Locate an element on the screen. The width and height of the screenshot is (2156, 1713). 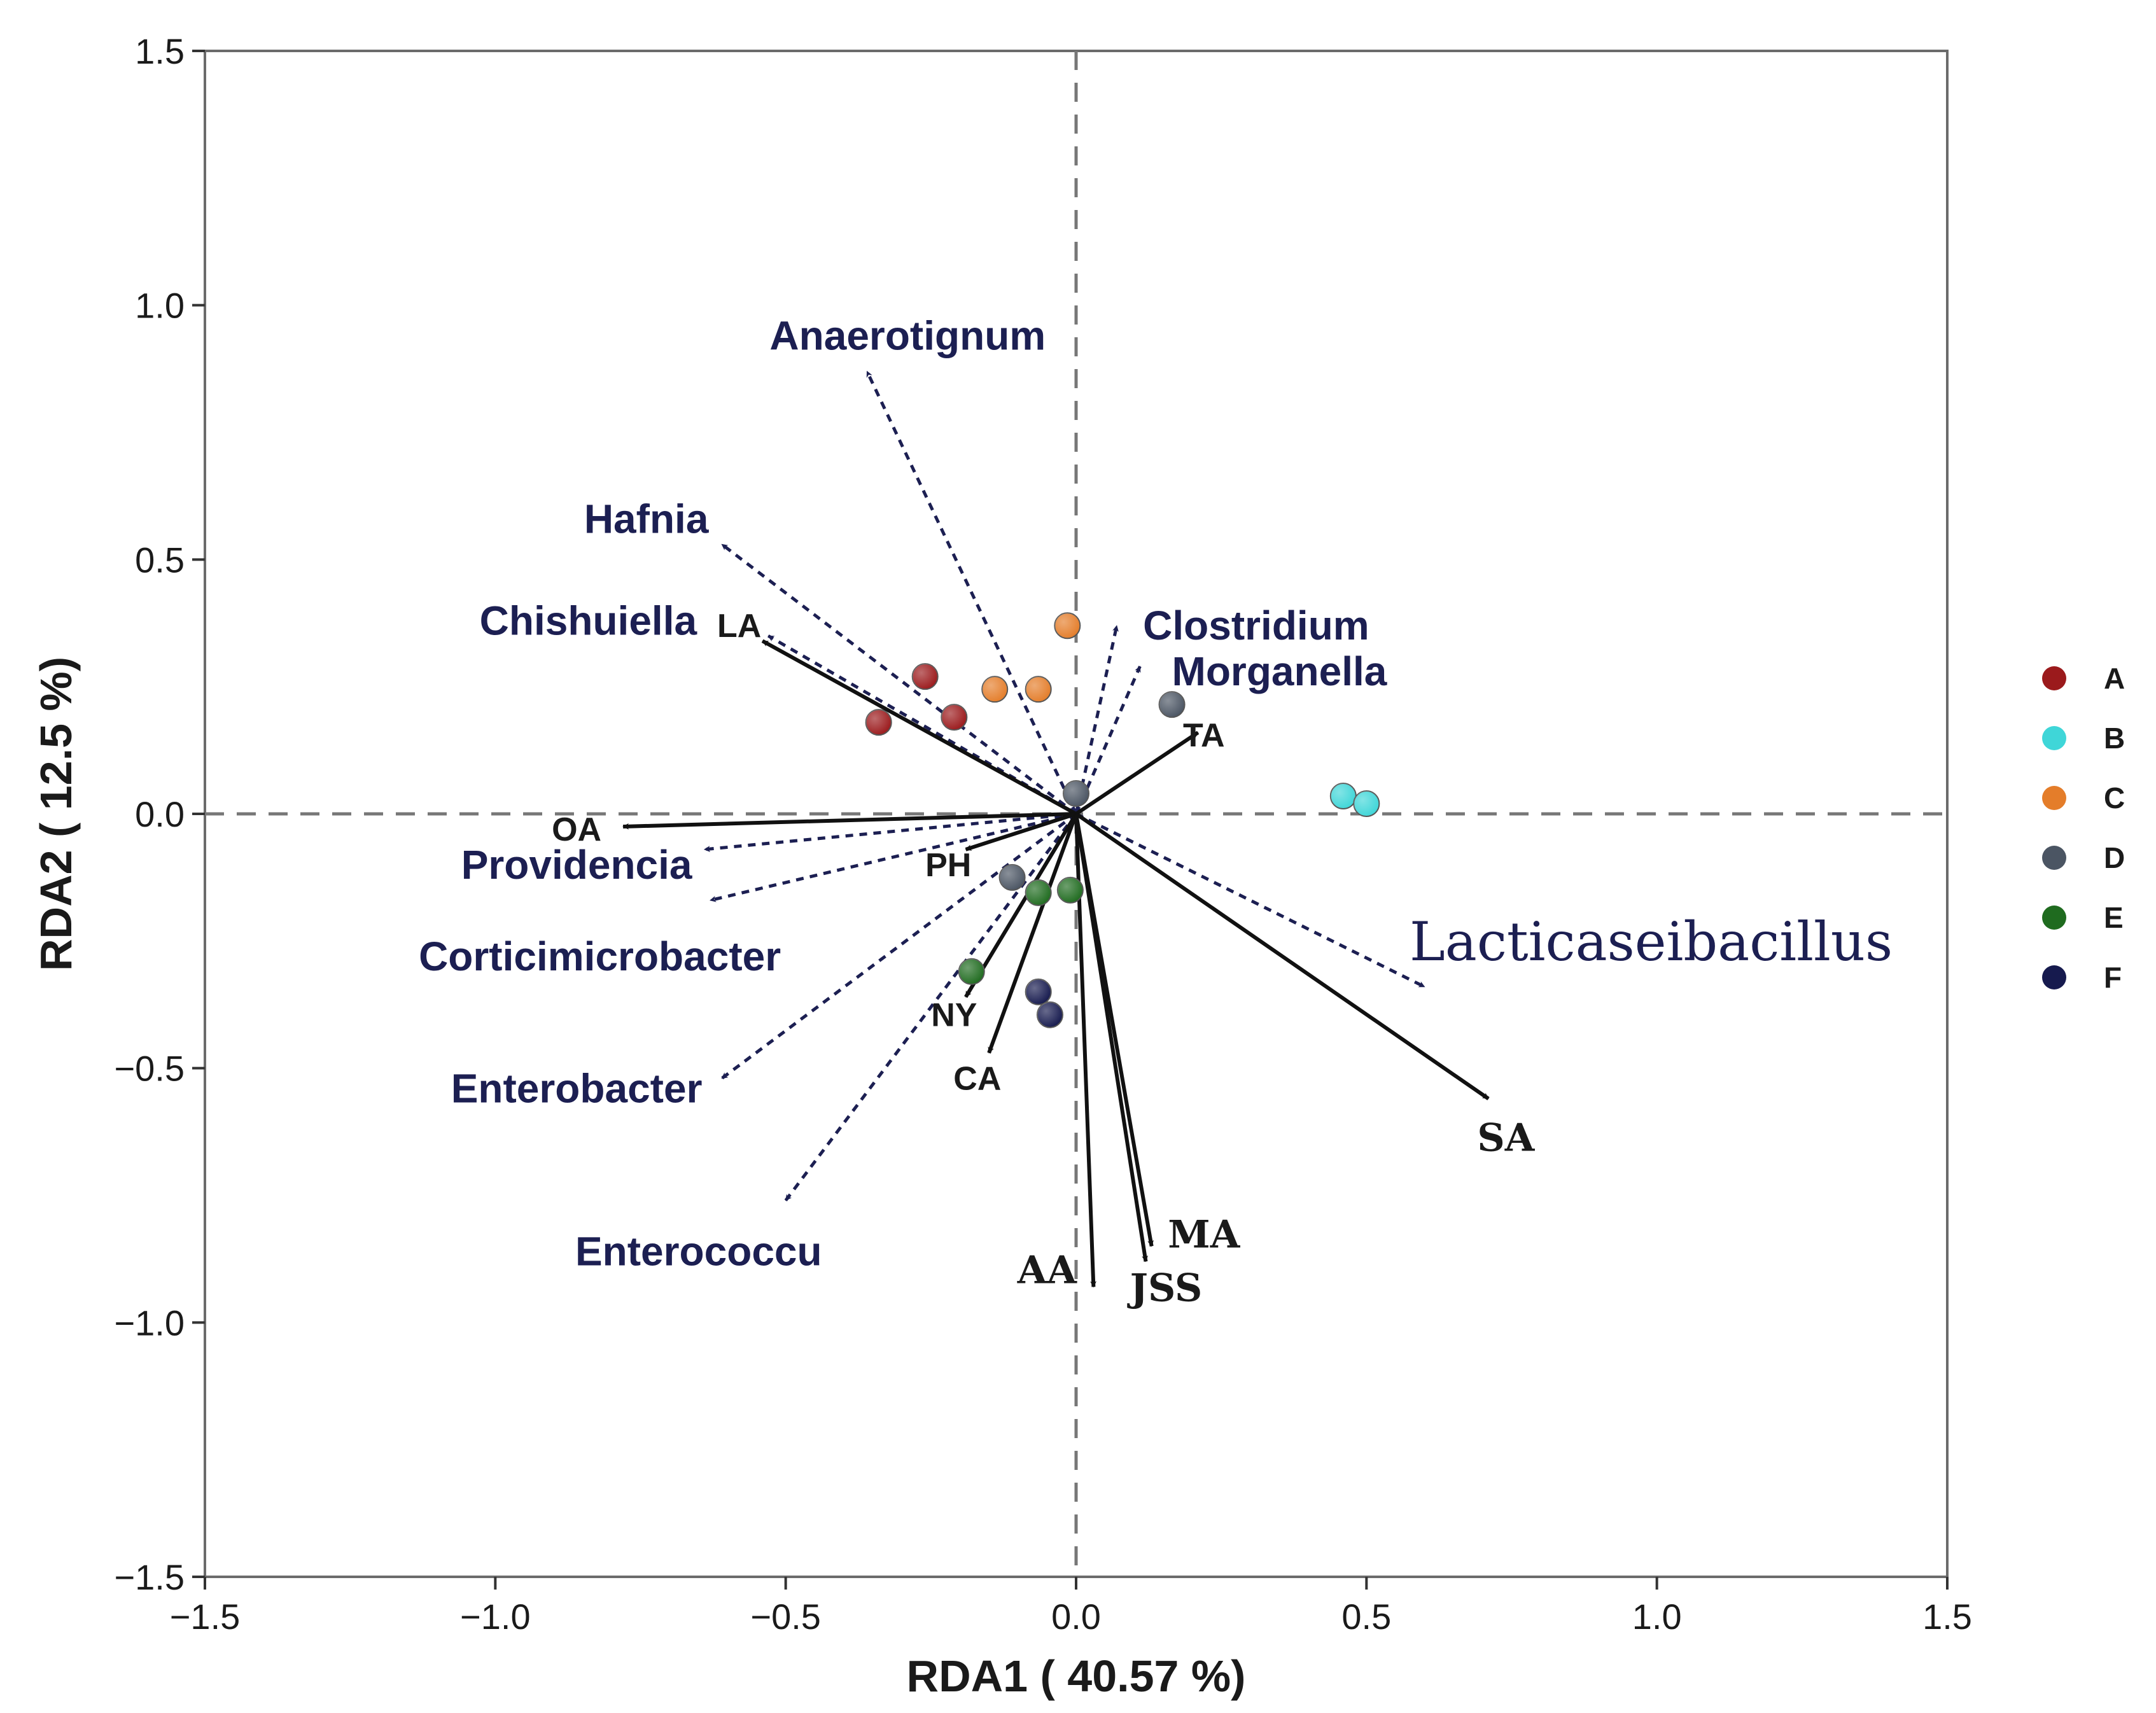
sample-points is located at coordinates (1122, 820).